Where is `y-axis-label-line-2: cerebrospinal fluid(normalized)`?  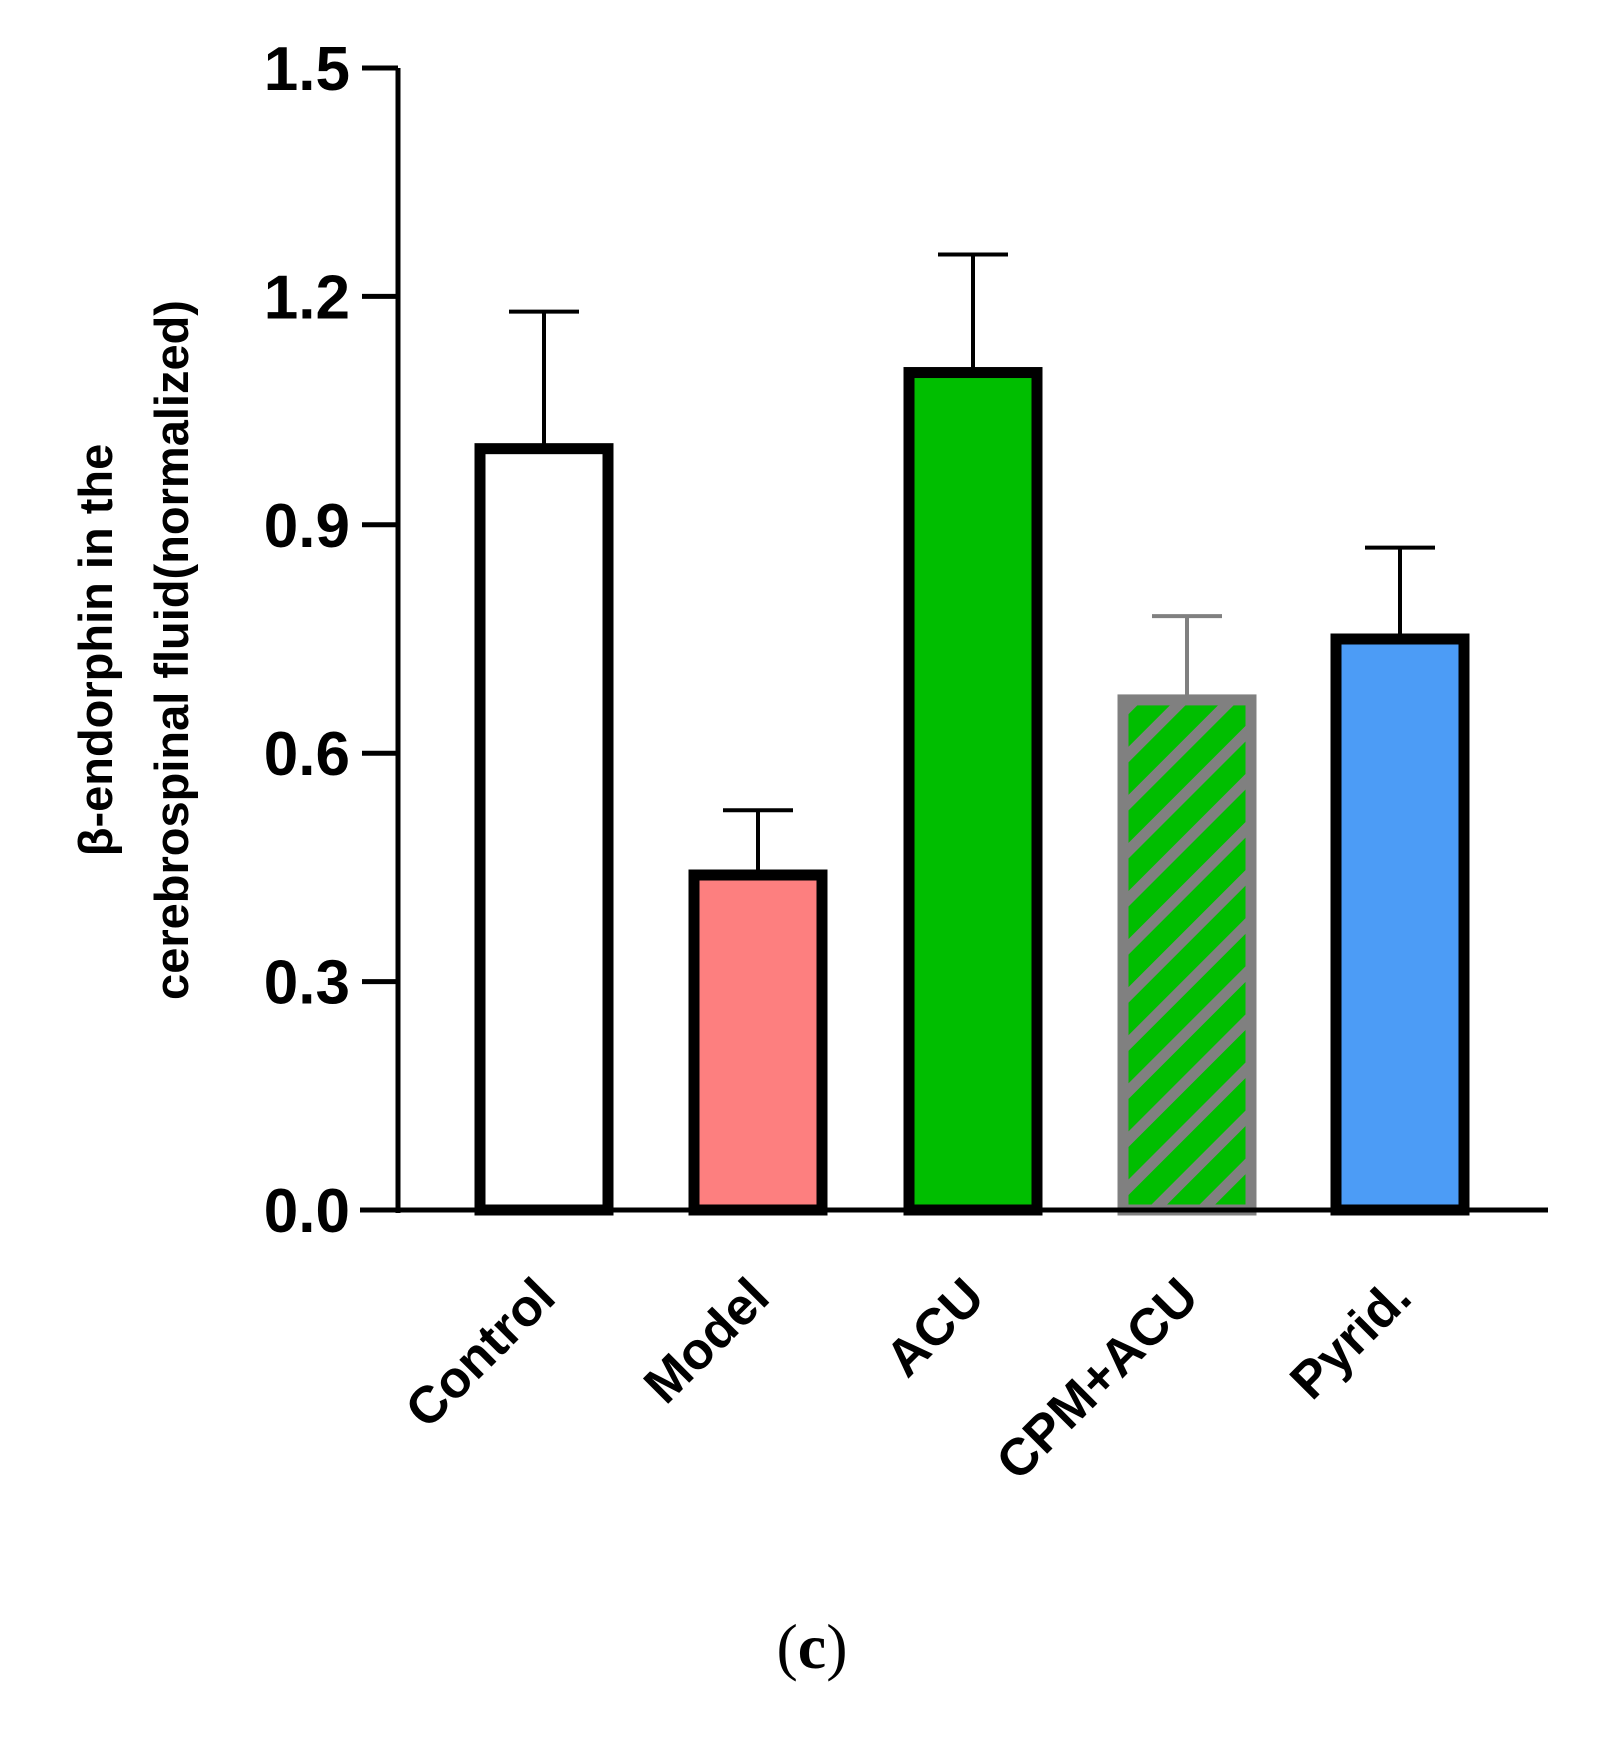 y-axis-label-line-2: cerebrospinal fluid(normalized) is located at coordinates (171, 650).